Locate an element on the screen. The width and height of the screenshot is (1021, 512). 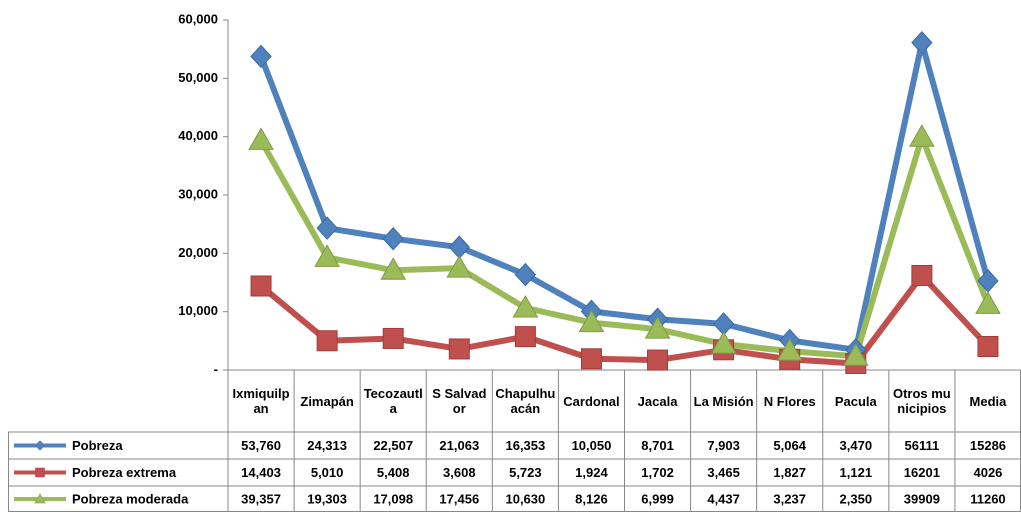
series-line is located at coordinates (625, 319).